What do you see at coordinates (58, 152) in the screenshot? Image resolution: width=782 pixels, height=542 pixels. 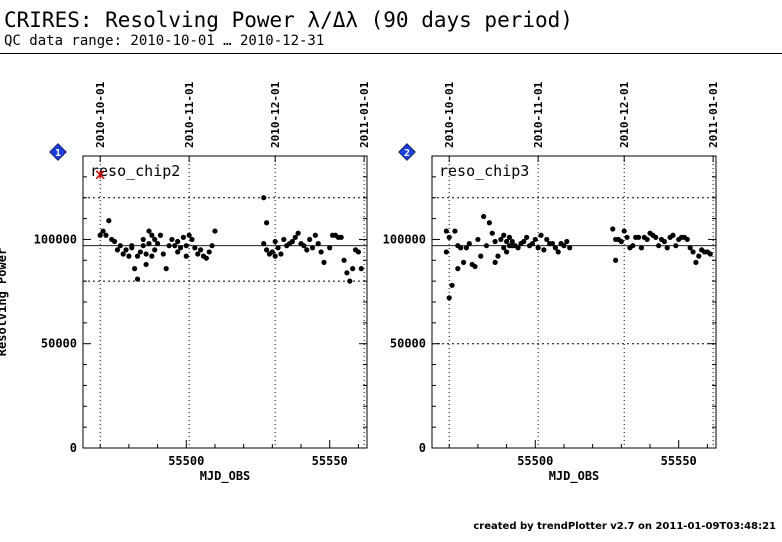 I see `panel-marker-icon` at bounding box center [58, 152].